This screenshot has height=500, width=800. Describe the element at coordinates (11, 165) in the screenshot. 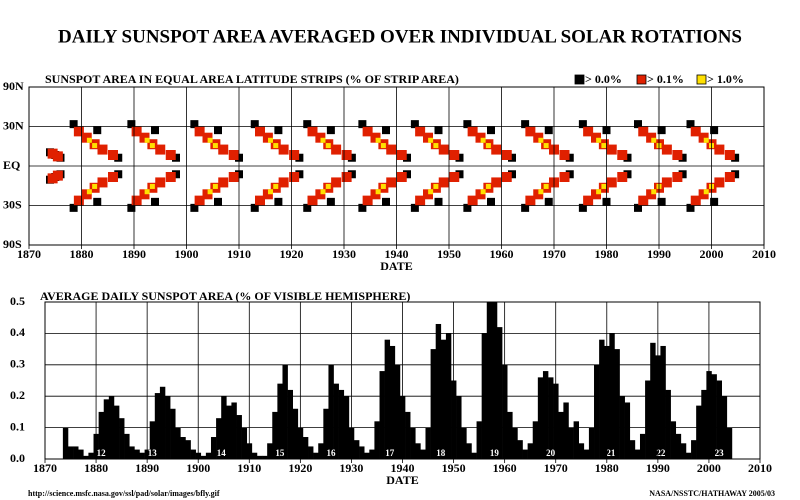

I see `y-tick-label: EQ` at that location.